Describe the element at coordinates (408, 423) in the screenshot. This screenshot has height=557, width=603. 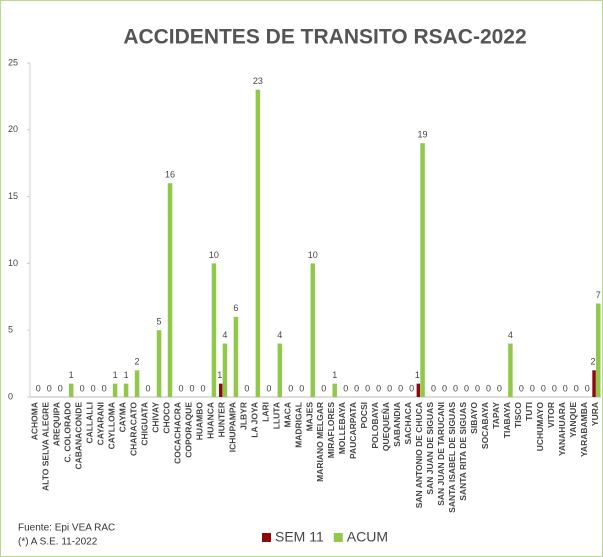
I see `x-tick-label: SACHACA` at that location.